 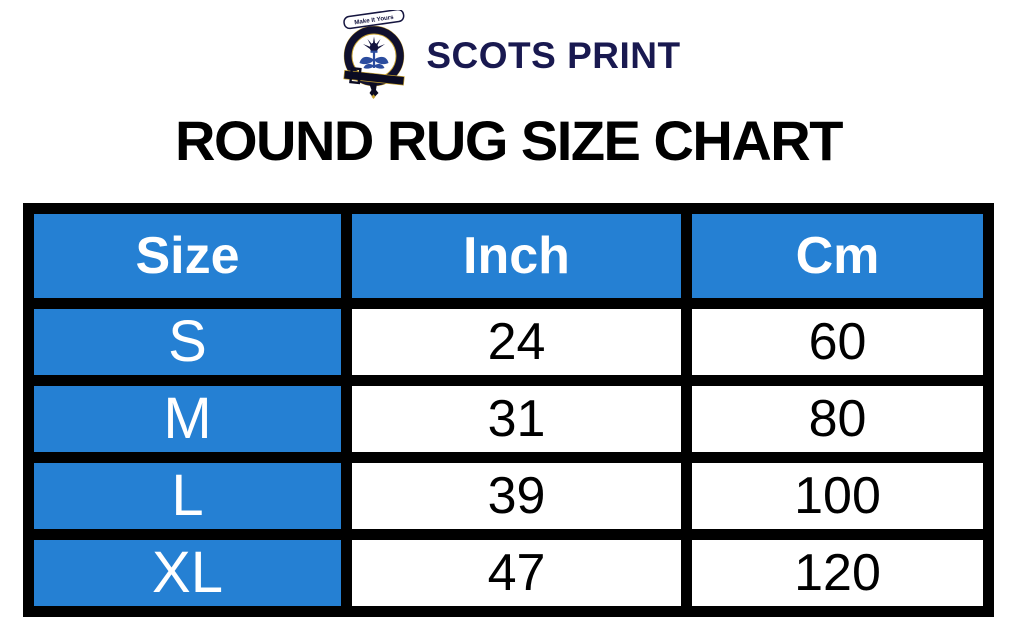 I want to click on cm-cell-m: 80, so click(x=837, y=419).